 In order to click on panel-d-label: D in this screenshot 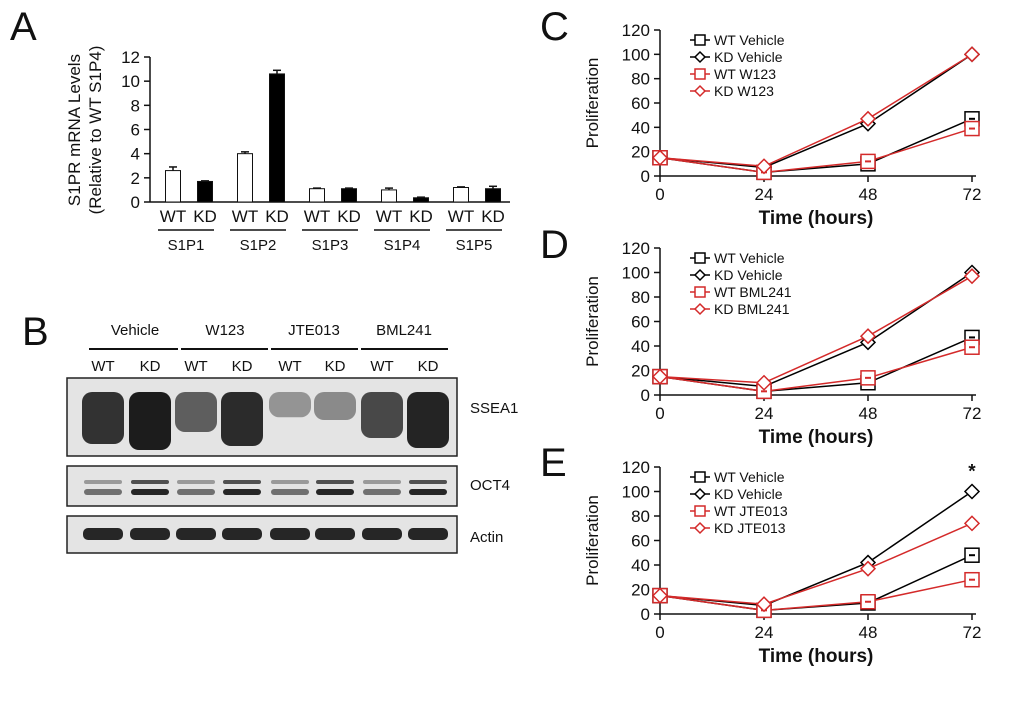, I will do `click(554, 245)`.